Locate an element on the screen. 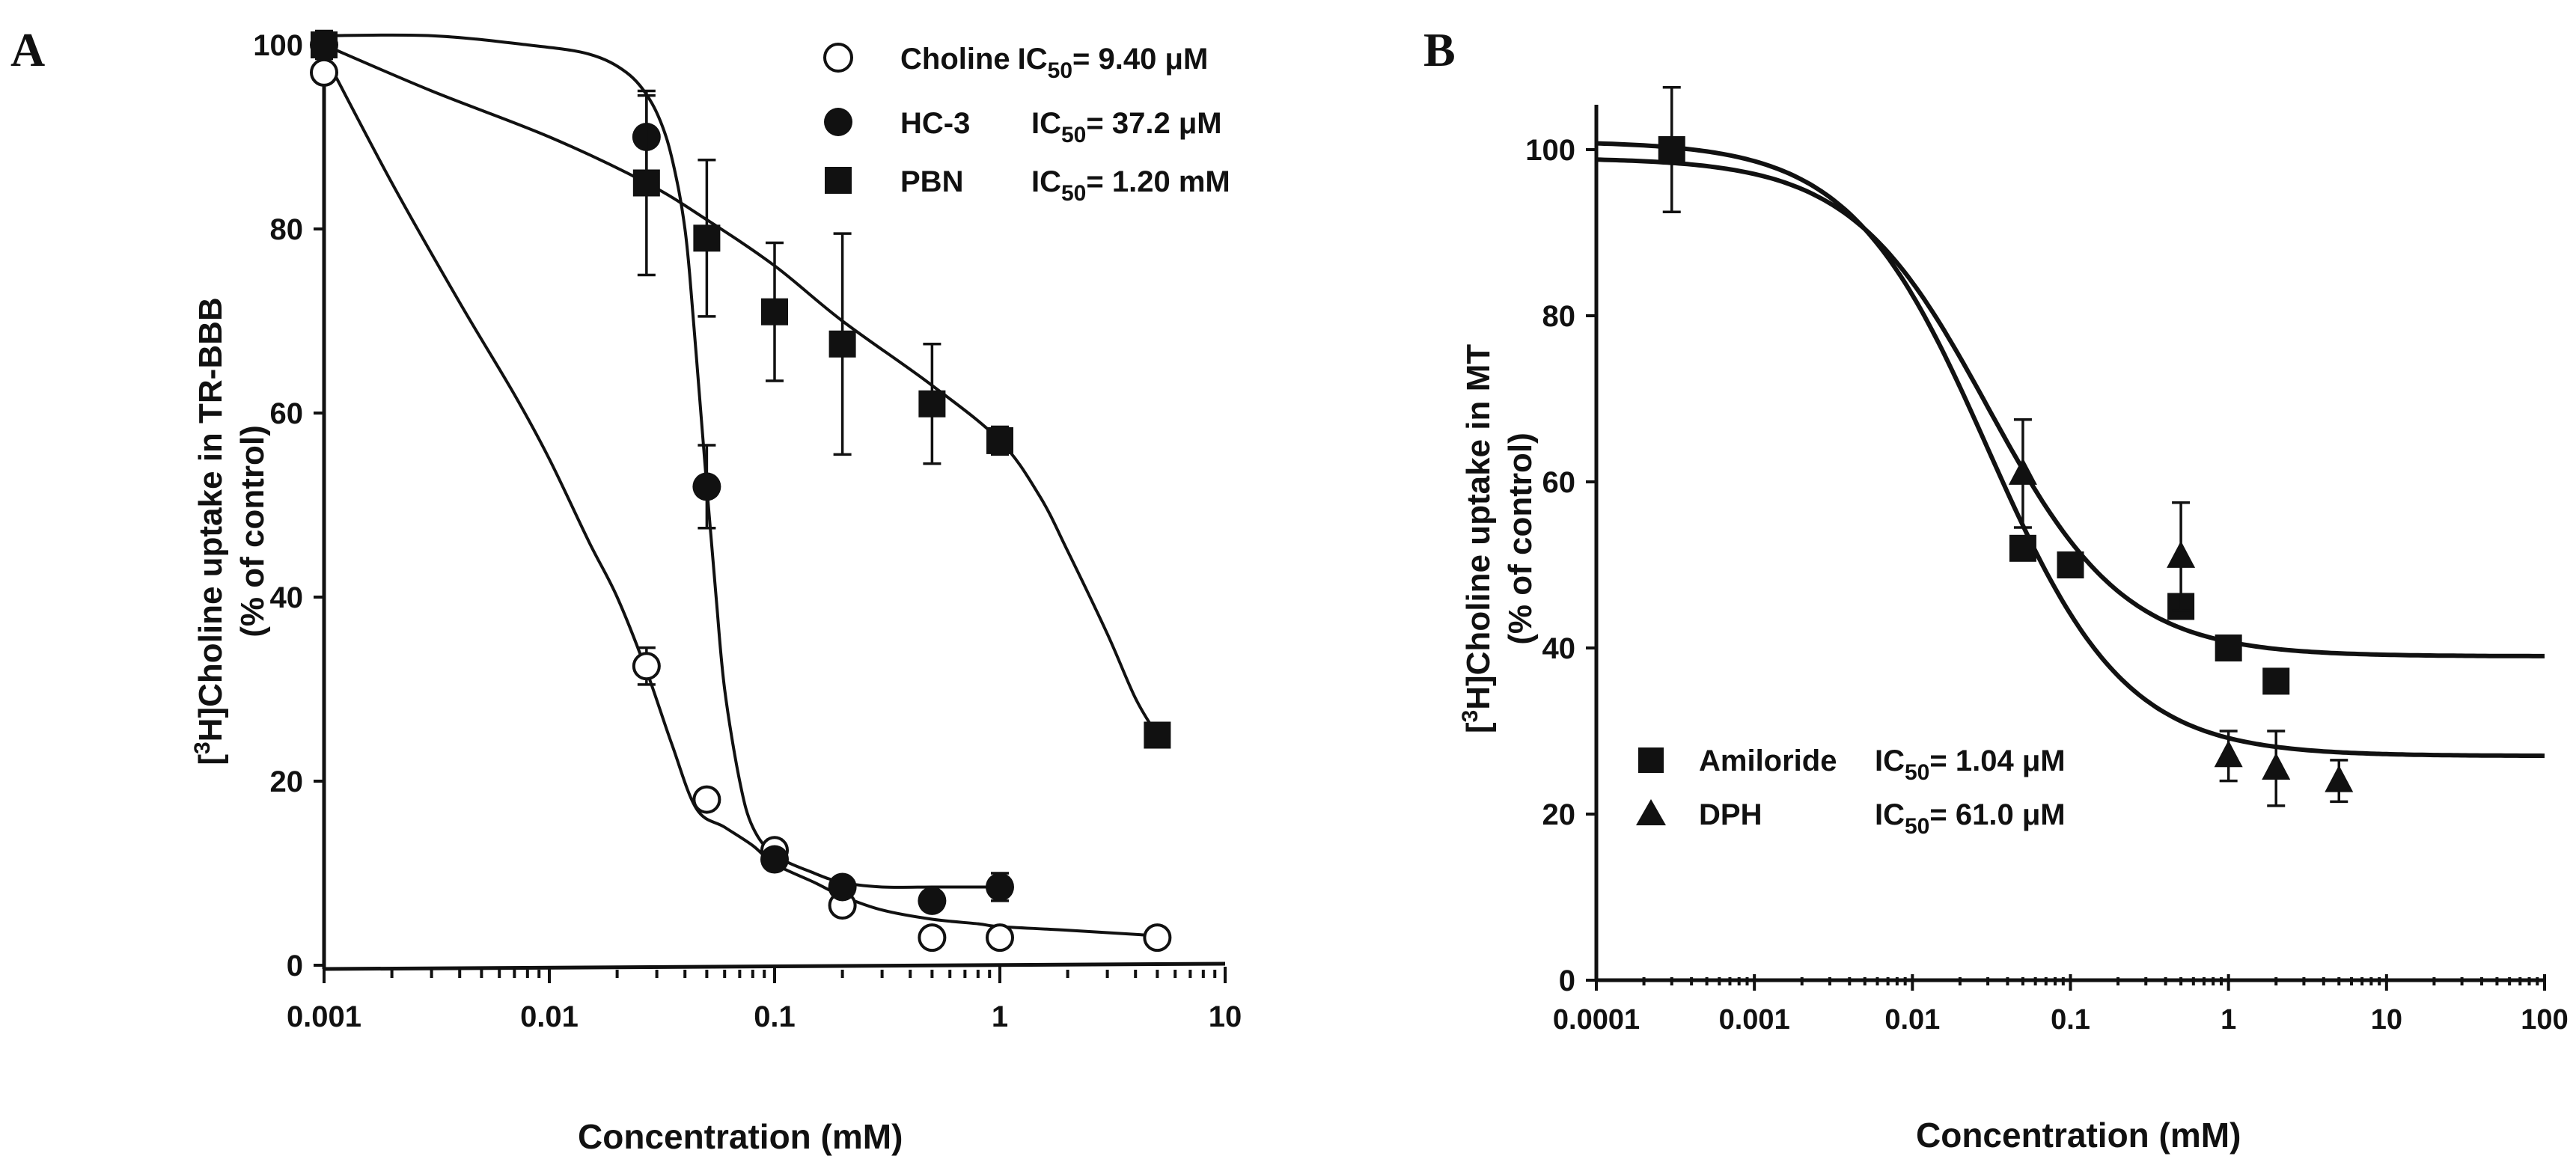 The height and width of the screenshot is (1168, 2576). panel-b-y-label-sup: 3 is located at coordinates (1470, 716).